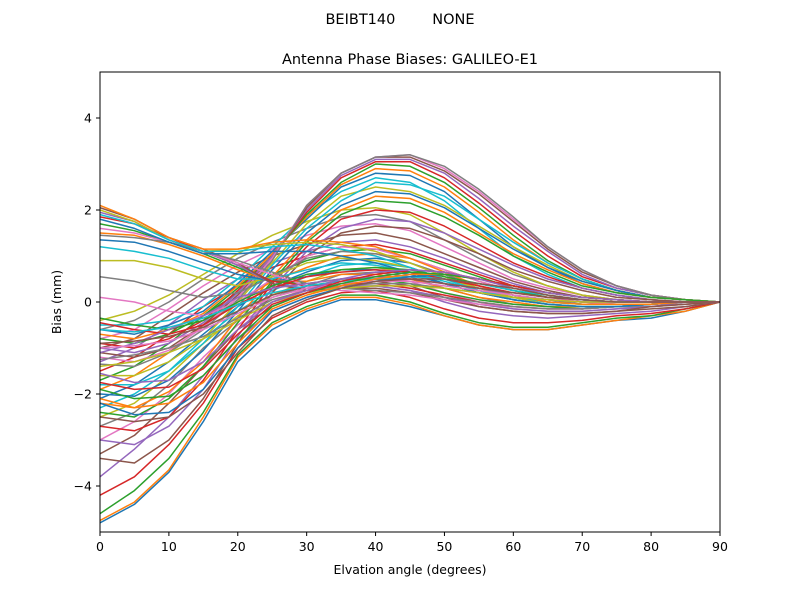  I want to click on y-tick-label: 2, so click(88, 210).